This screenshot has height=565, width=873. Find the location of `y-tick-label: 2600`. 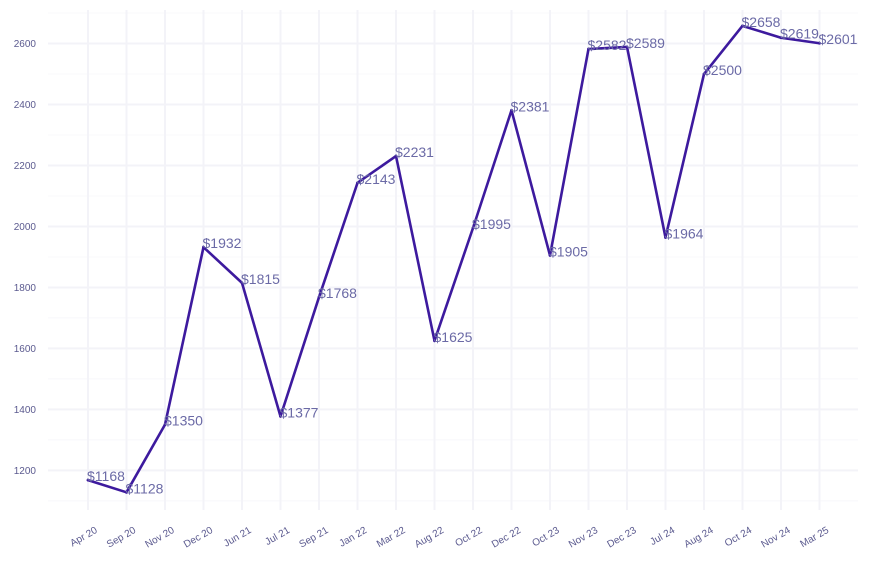

y-tick-label: 2600 is located at coordinates (25, 44).